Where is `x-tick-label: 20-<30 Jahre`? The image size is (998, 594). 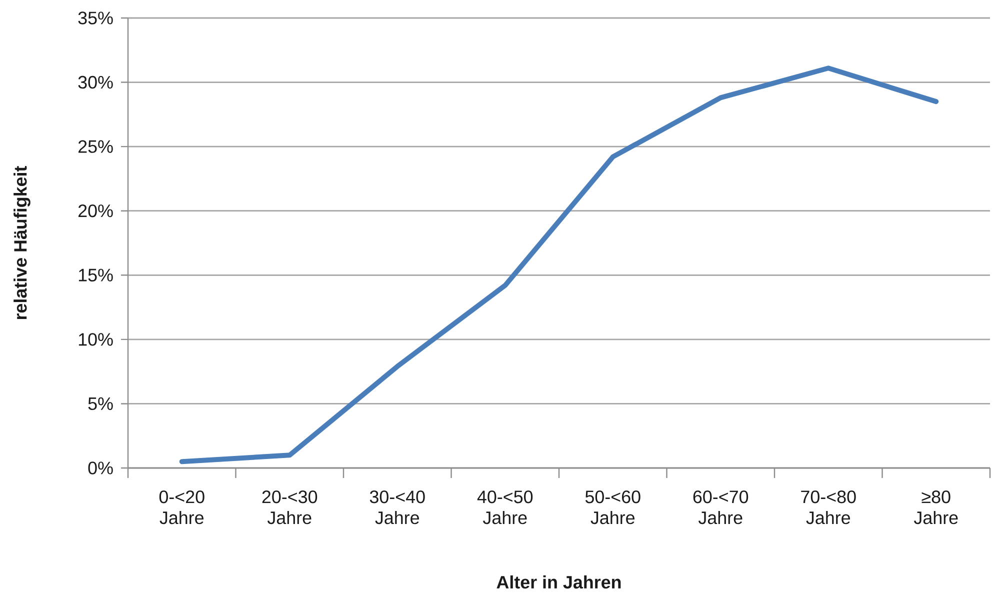
x-tick-label: 20-<30 Jahre is located at coordinates (290, 507).